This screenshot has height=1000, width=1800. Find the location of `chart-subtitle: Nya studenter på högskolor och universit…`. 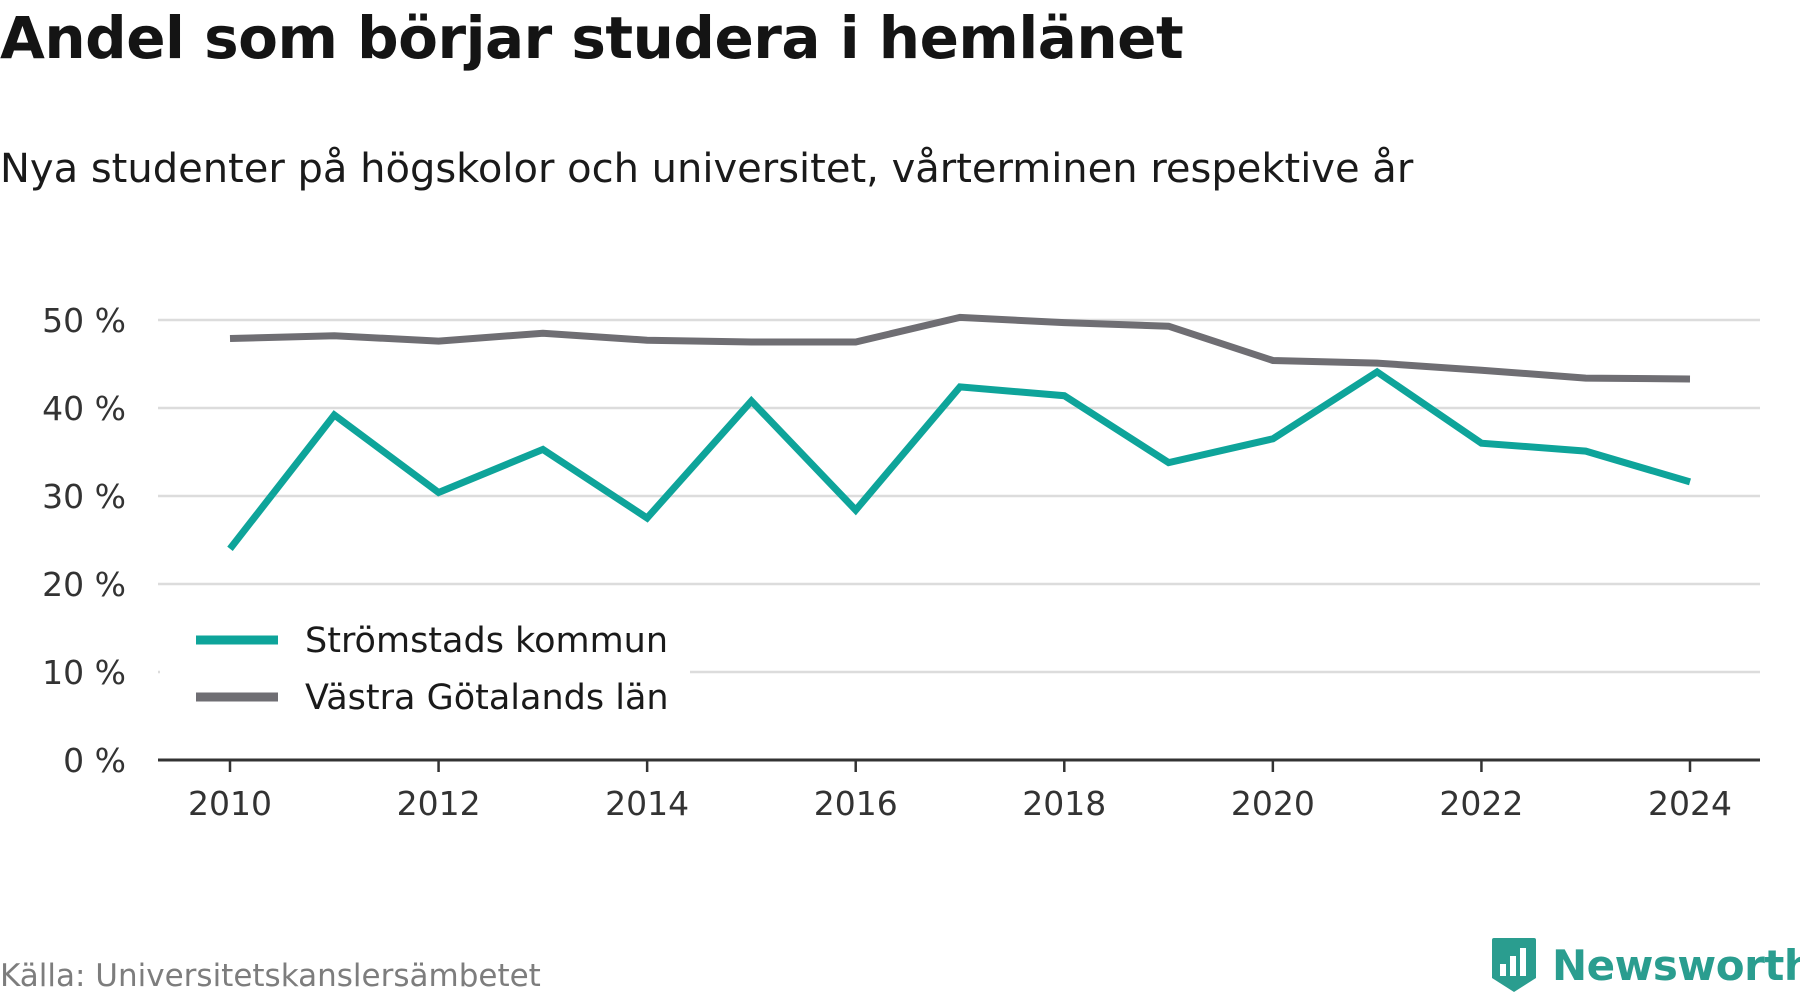

chart-subtitle: Nya studenter på högskolor och universit… is located at coordinates (707, 169).